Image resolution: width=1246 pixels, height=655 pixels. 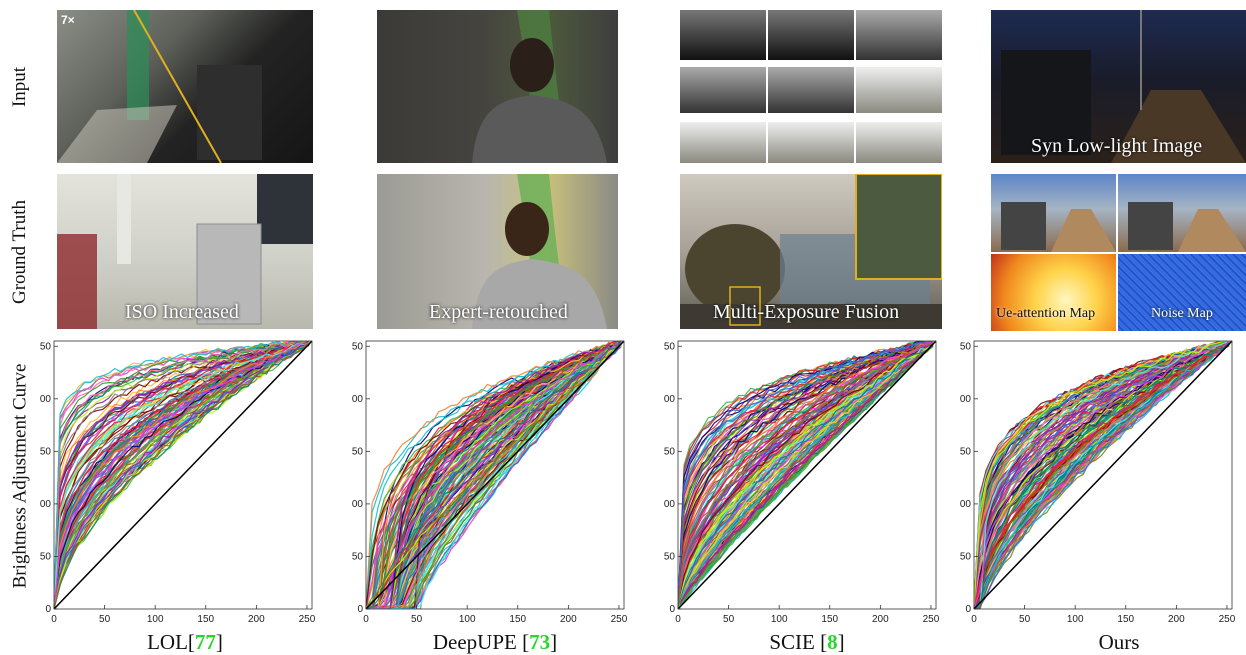 What do you see at coordinates (1053, 292) in the screenshot?
I see `ue-attention-map: Ue-attention Map` at bounding box center [1053, 292].